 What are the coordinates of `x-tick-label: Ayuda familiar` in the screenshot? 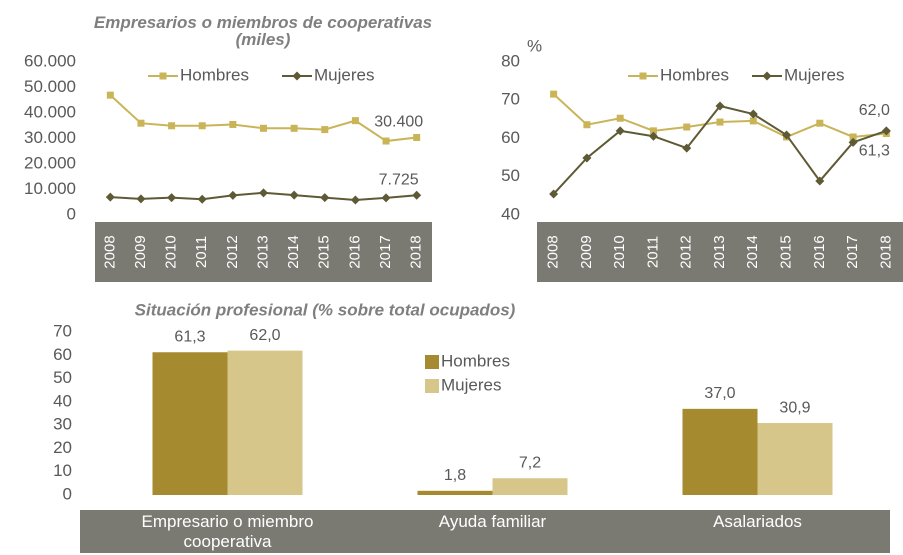 It's located at (492, 521).